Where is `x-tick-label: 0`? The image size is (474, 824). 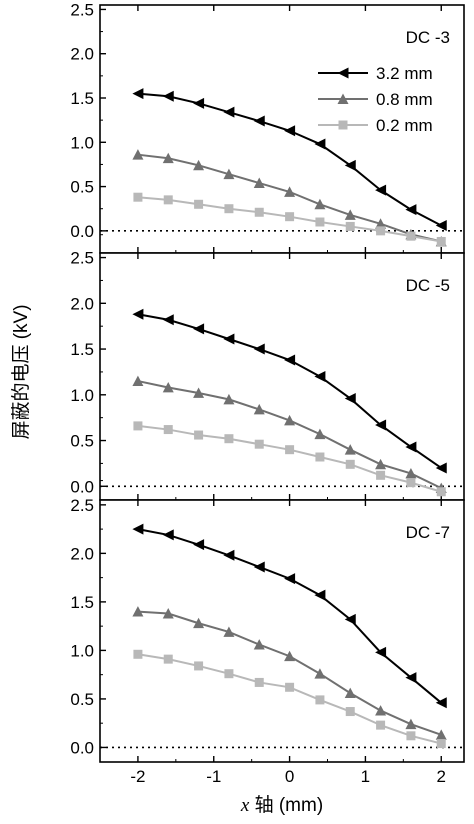 x-tick-label: 0 is located at coordinates (289, 776).